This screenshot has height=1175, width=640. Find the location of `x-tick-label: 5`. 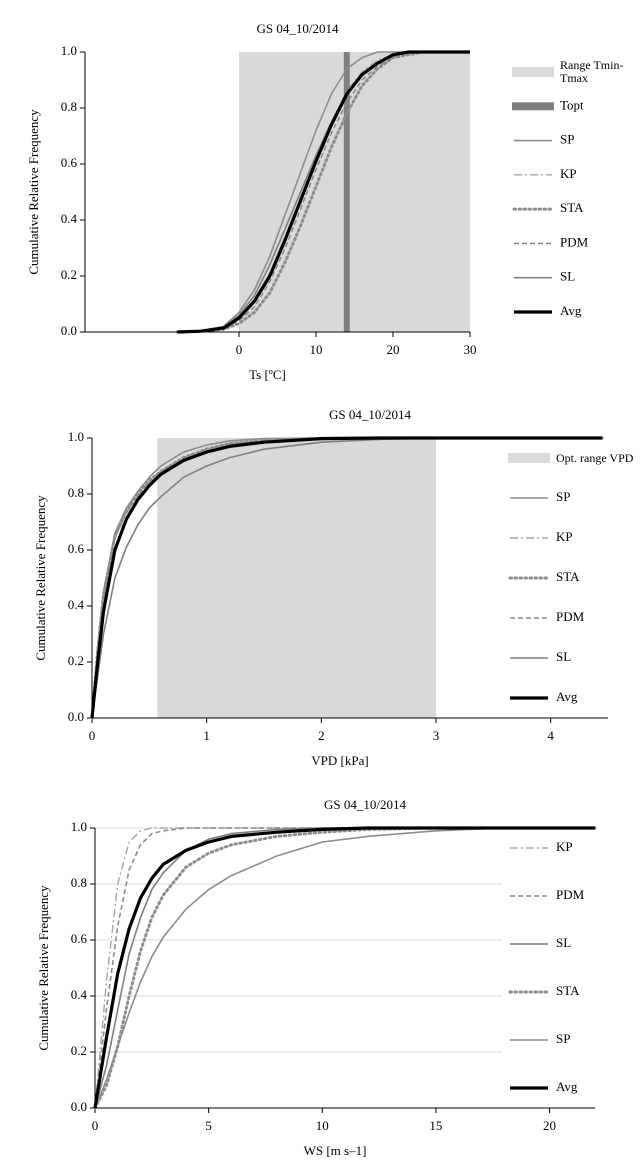

x-tick-label: 5 is located at coordinates (208, 1125).